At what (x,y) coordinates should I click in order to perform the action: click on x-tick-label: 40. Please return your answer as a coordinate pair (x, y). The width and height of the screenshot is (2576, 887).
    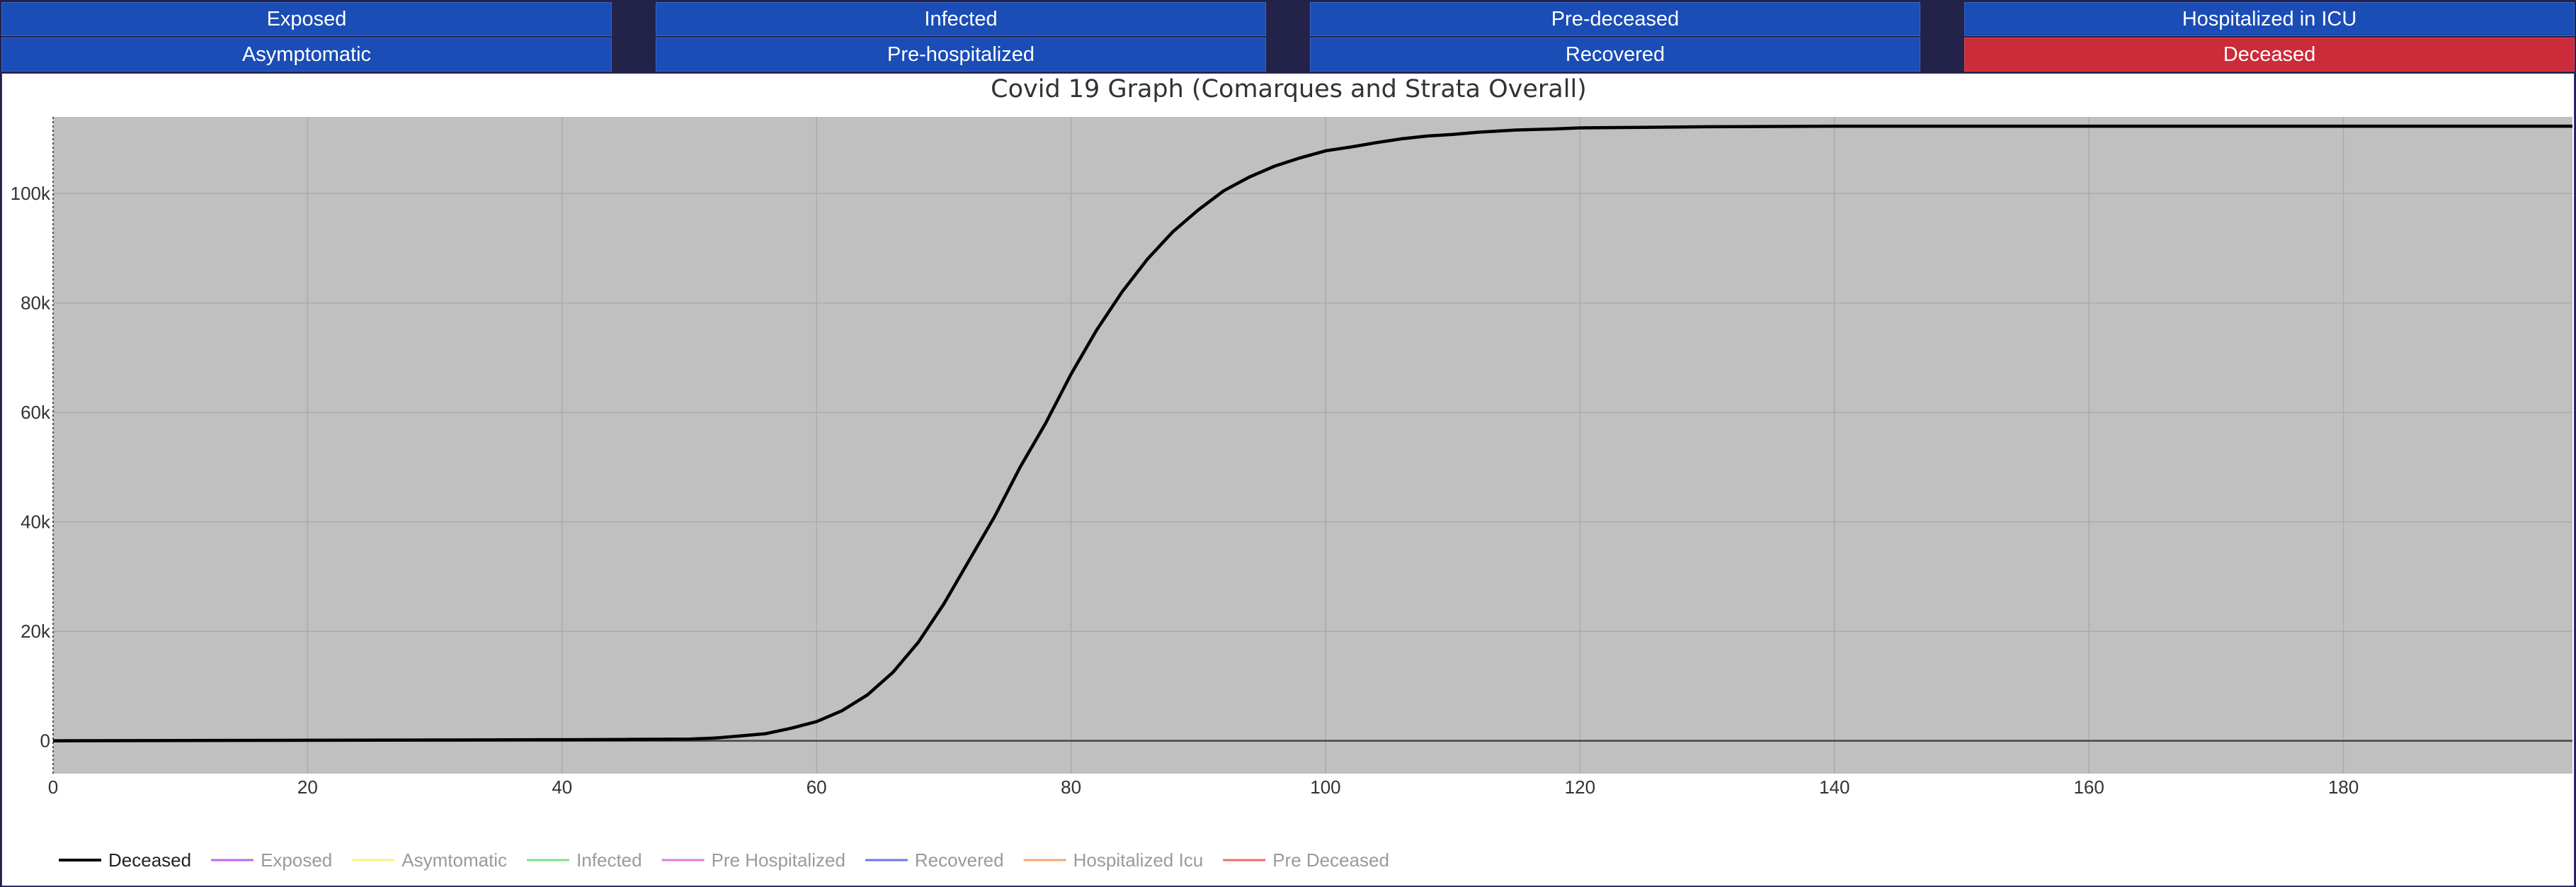
    Looking at the image, I should click on (562, 787).